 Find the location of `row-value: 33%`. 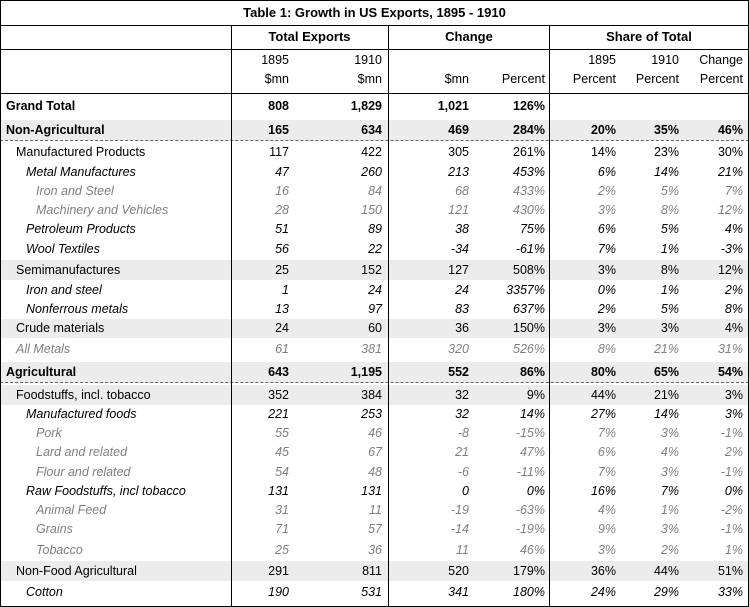

row-value: 33% is located at coordinates (730, 592).